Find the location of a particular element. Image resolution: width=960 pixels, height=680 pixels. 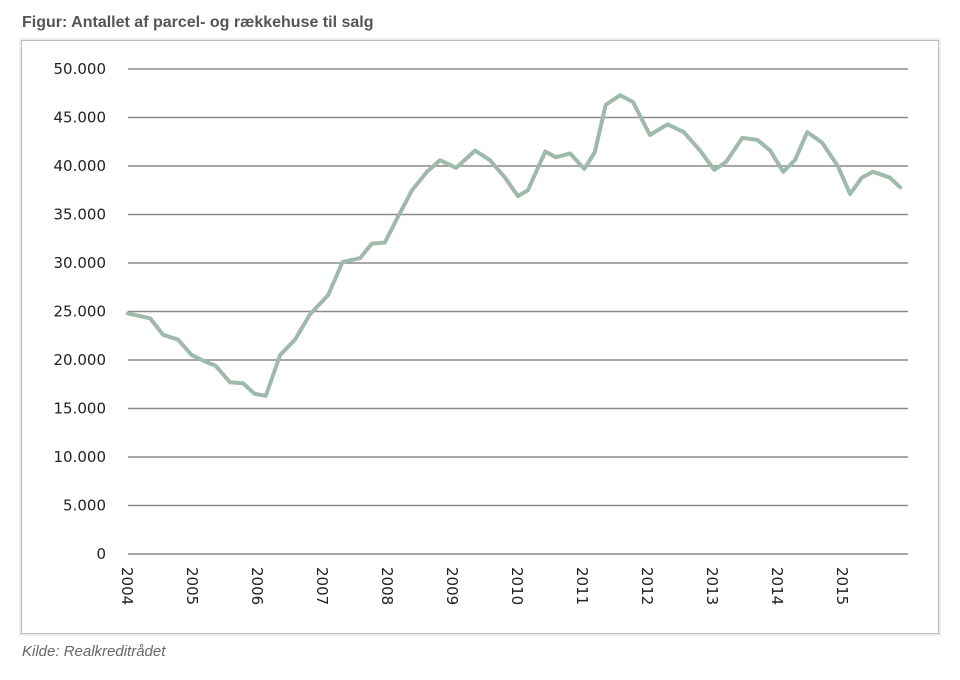

y-tick-label: 15.000 is located at coordinates (80, 409).